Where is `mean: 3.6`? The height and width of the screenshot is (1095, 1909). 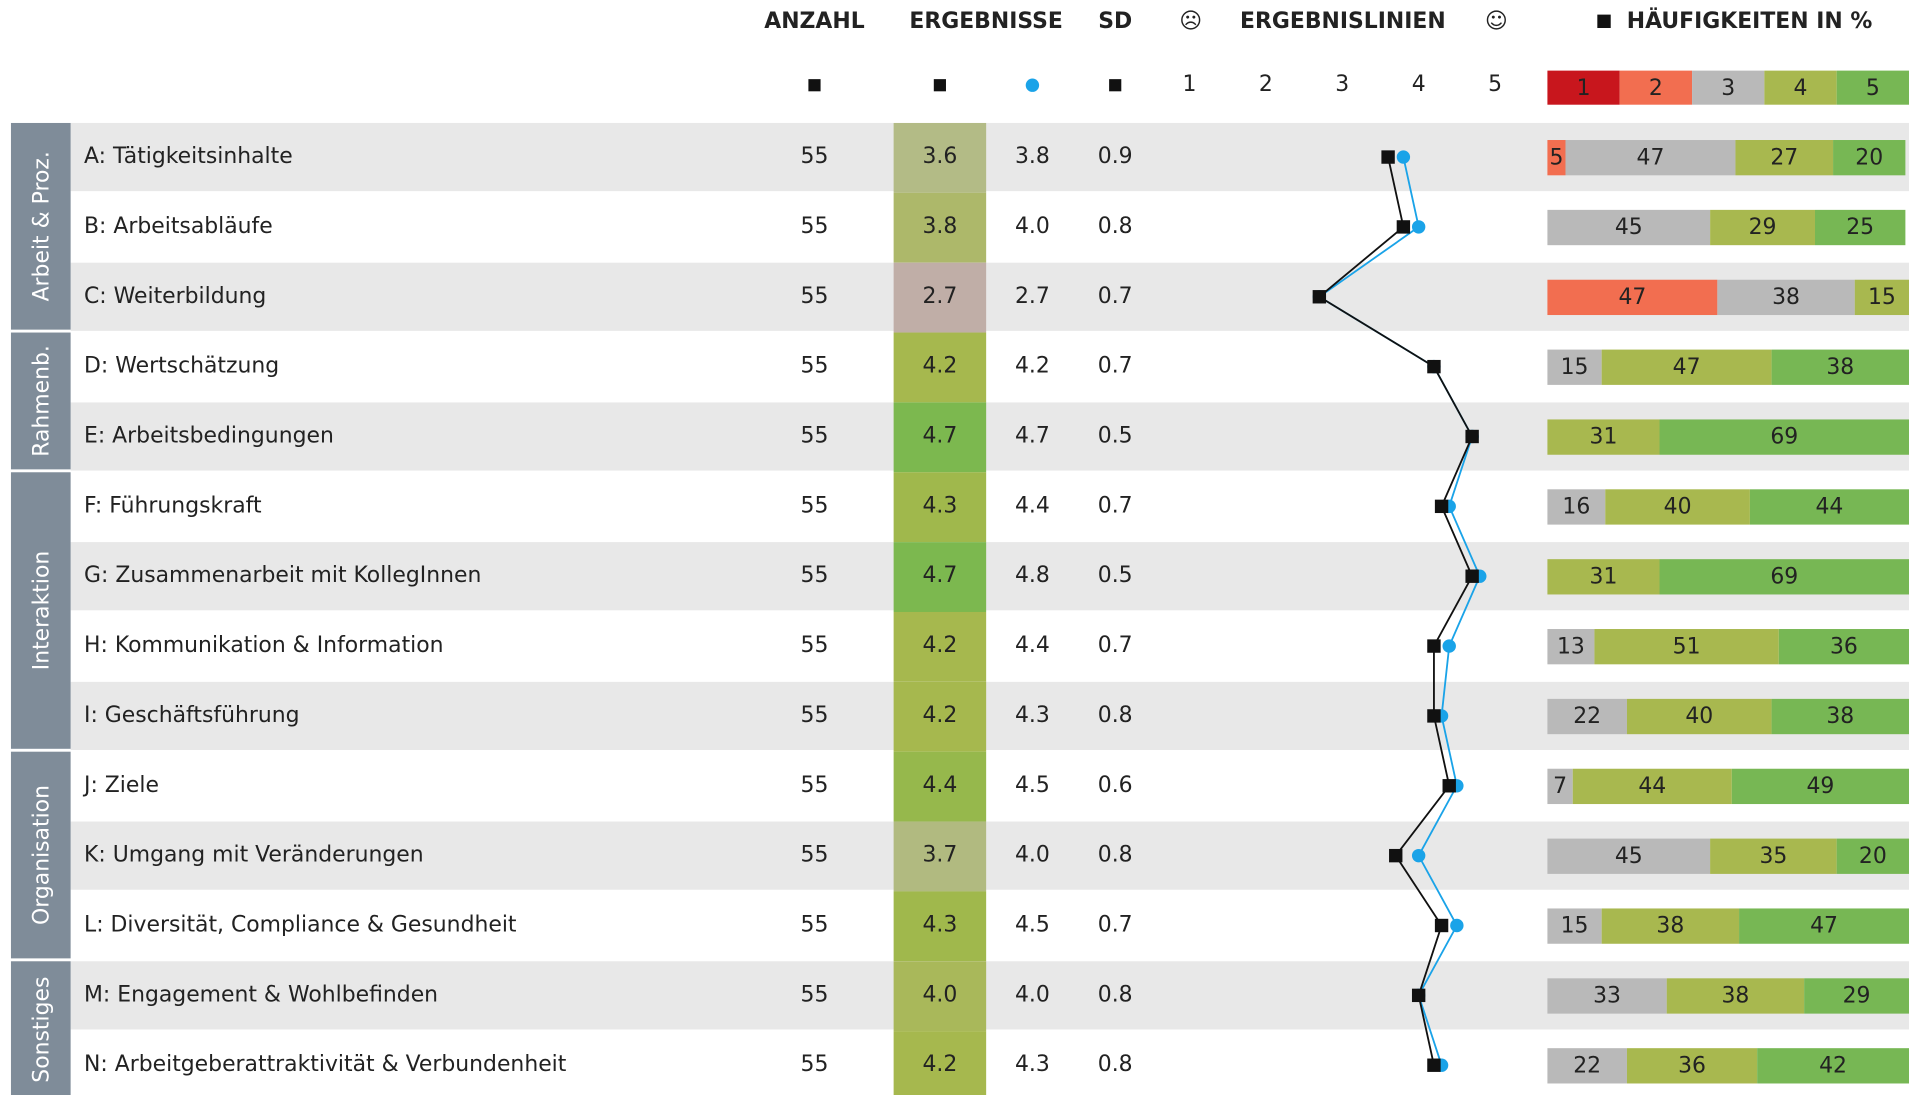
mean: 3.6 is located at coordinates (939, 156).